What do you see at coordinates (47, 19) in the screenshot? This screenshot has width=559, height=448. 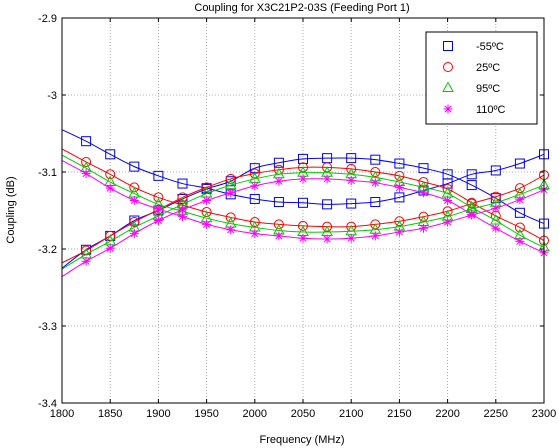 I see `y-tick-label: -2.9` at bounding box center [47, 19].